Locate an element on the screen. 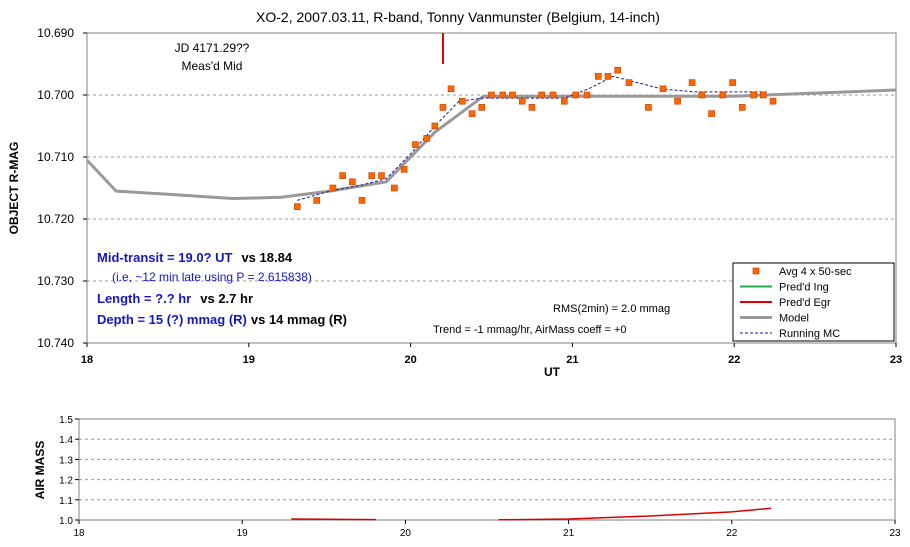 This screenshot has width=910, height=547. legend-label: Avg 4 x 50-sec is located at coordinates (815, 272).